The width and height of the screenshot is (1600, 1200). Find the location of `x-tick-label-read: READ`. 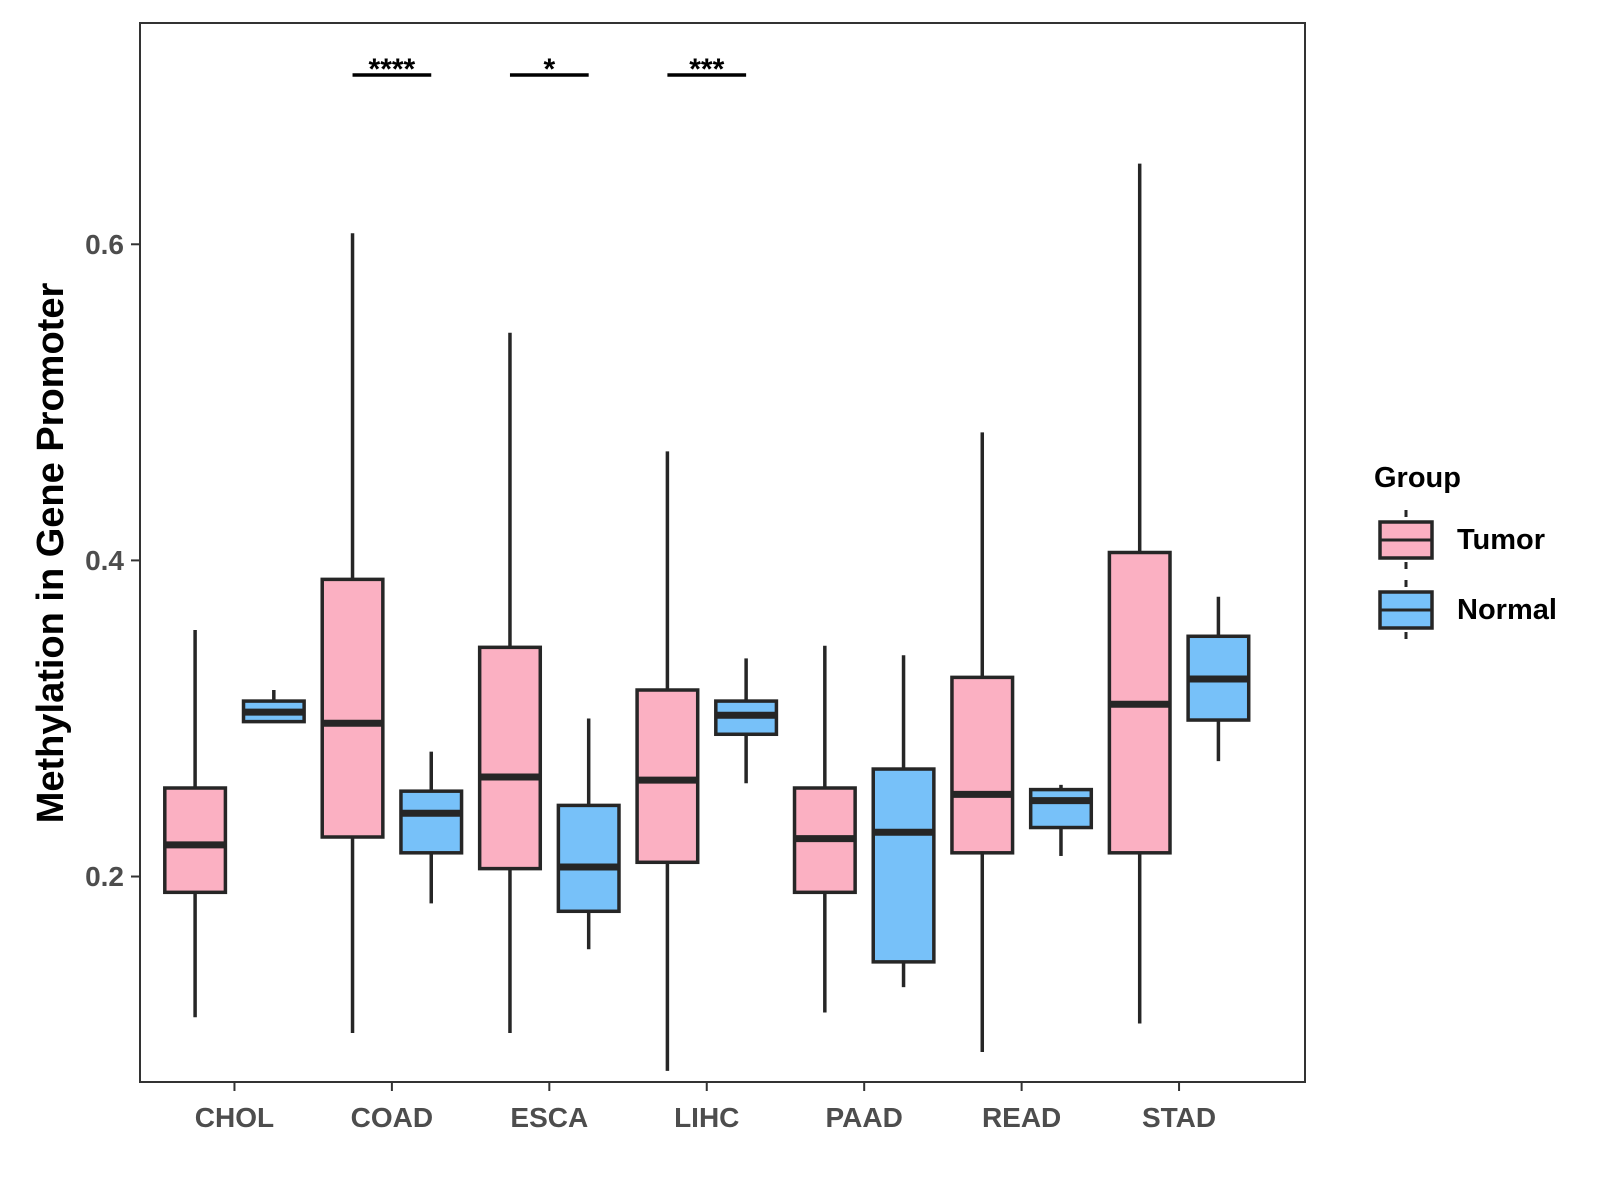

x-tick-label-read: READ is located at coordinates (1021, 1117).